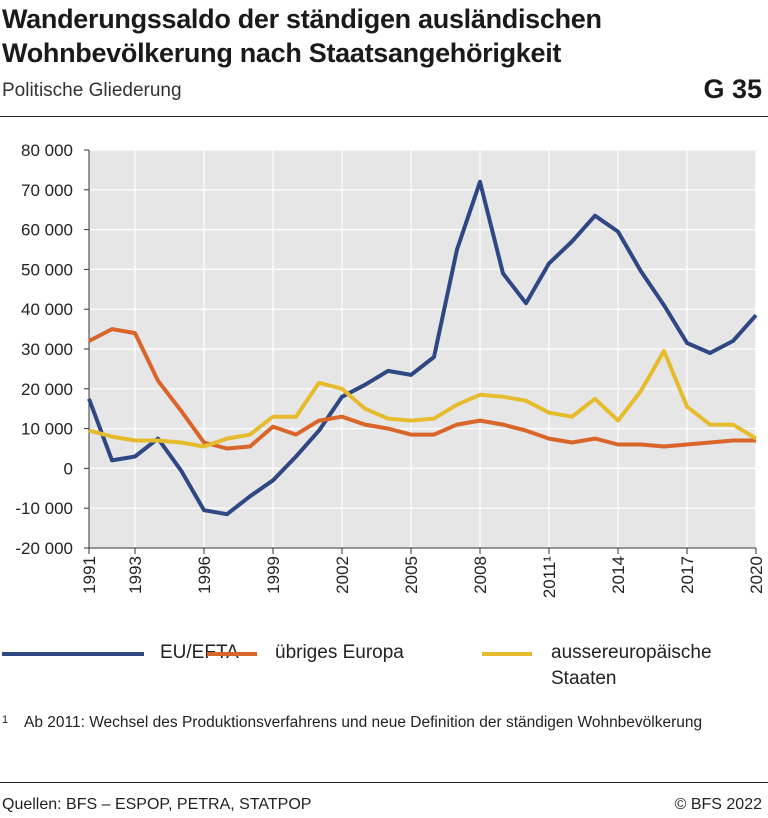  I want to click on legend-label-aussereuropaeische-line2: Staaten, so click(584, 678).